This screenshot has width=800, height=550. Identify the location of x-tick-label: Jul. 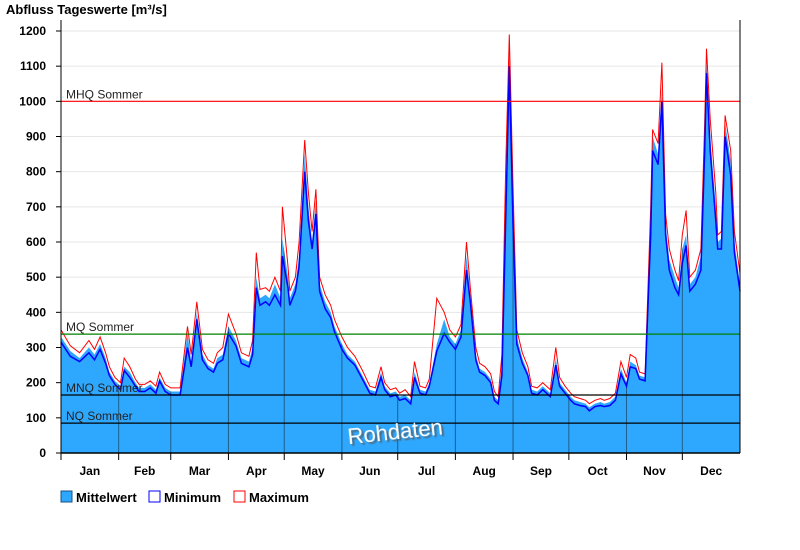
(426, 471).